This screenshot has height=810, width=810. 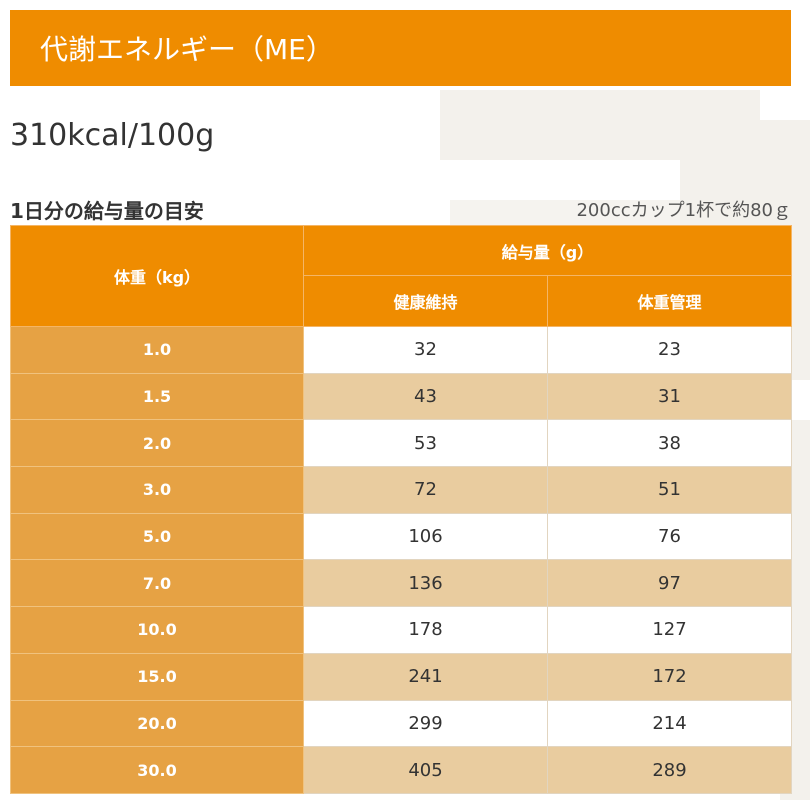 What do you see at coordinates (107, 210) in the screenshot?
I see `feeding-title: 1日分の給与量の目安` at bounding box center [107, 210].